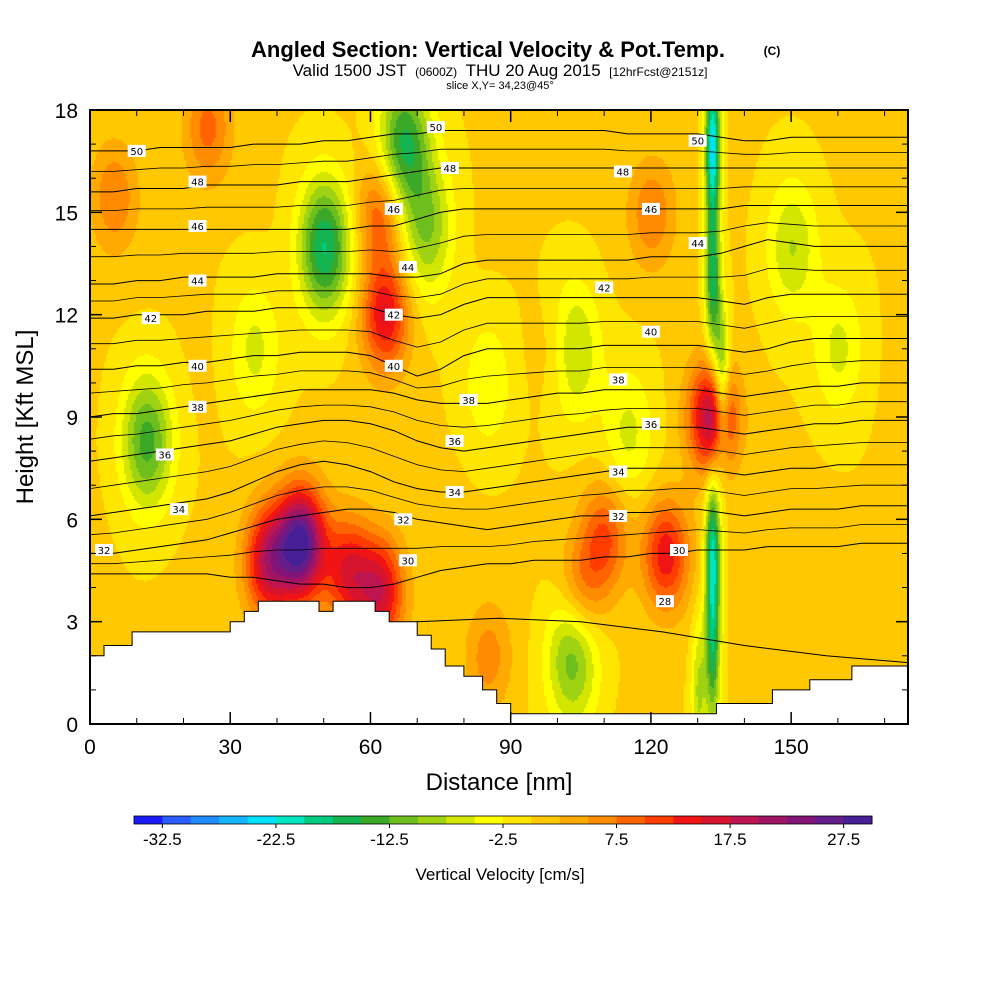 This screenshot has height=1000, width=1000. Describe the element at coordinates (436, 72) in the screenshot. I see `valid-zulu: (0600Z)` at that location.